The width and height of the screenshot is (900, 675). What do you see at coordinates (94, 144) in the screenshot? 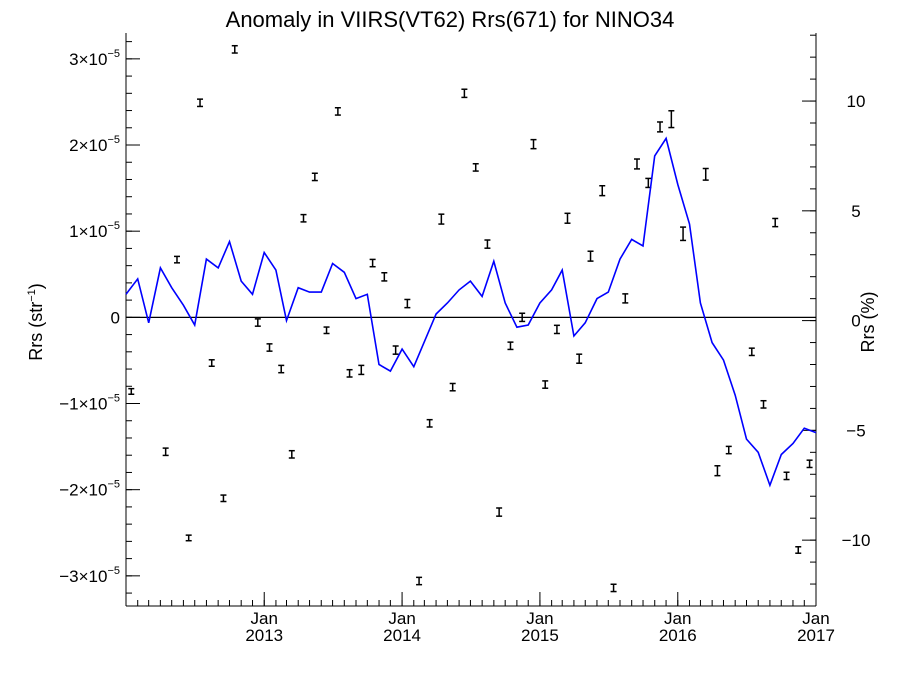
I see `left-tick-label: 2×10⁻⁵` at bounding box center [94, 144].